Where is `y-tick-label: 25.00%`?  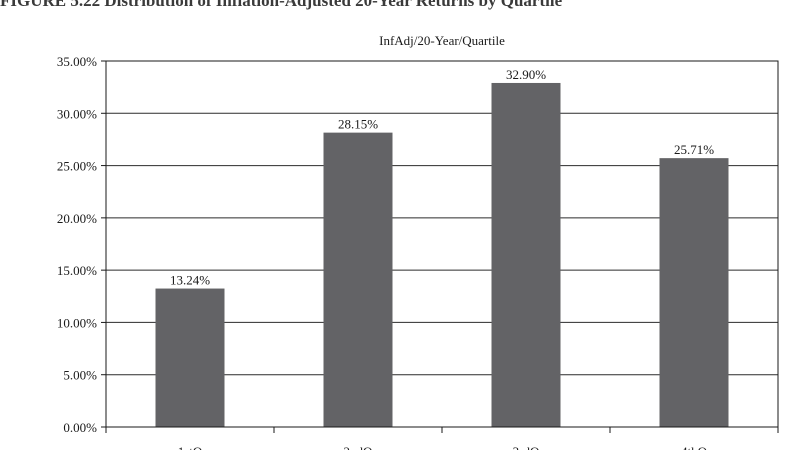
y-tick-label: 25.00% is located at coordinates (77, 166).